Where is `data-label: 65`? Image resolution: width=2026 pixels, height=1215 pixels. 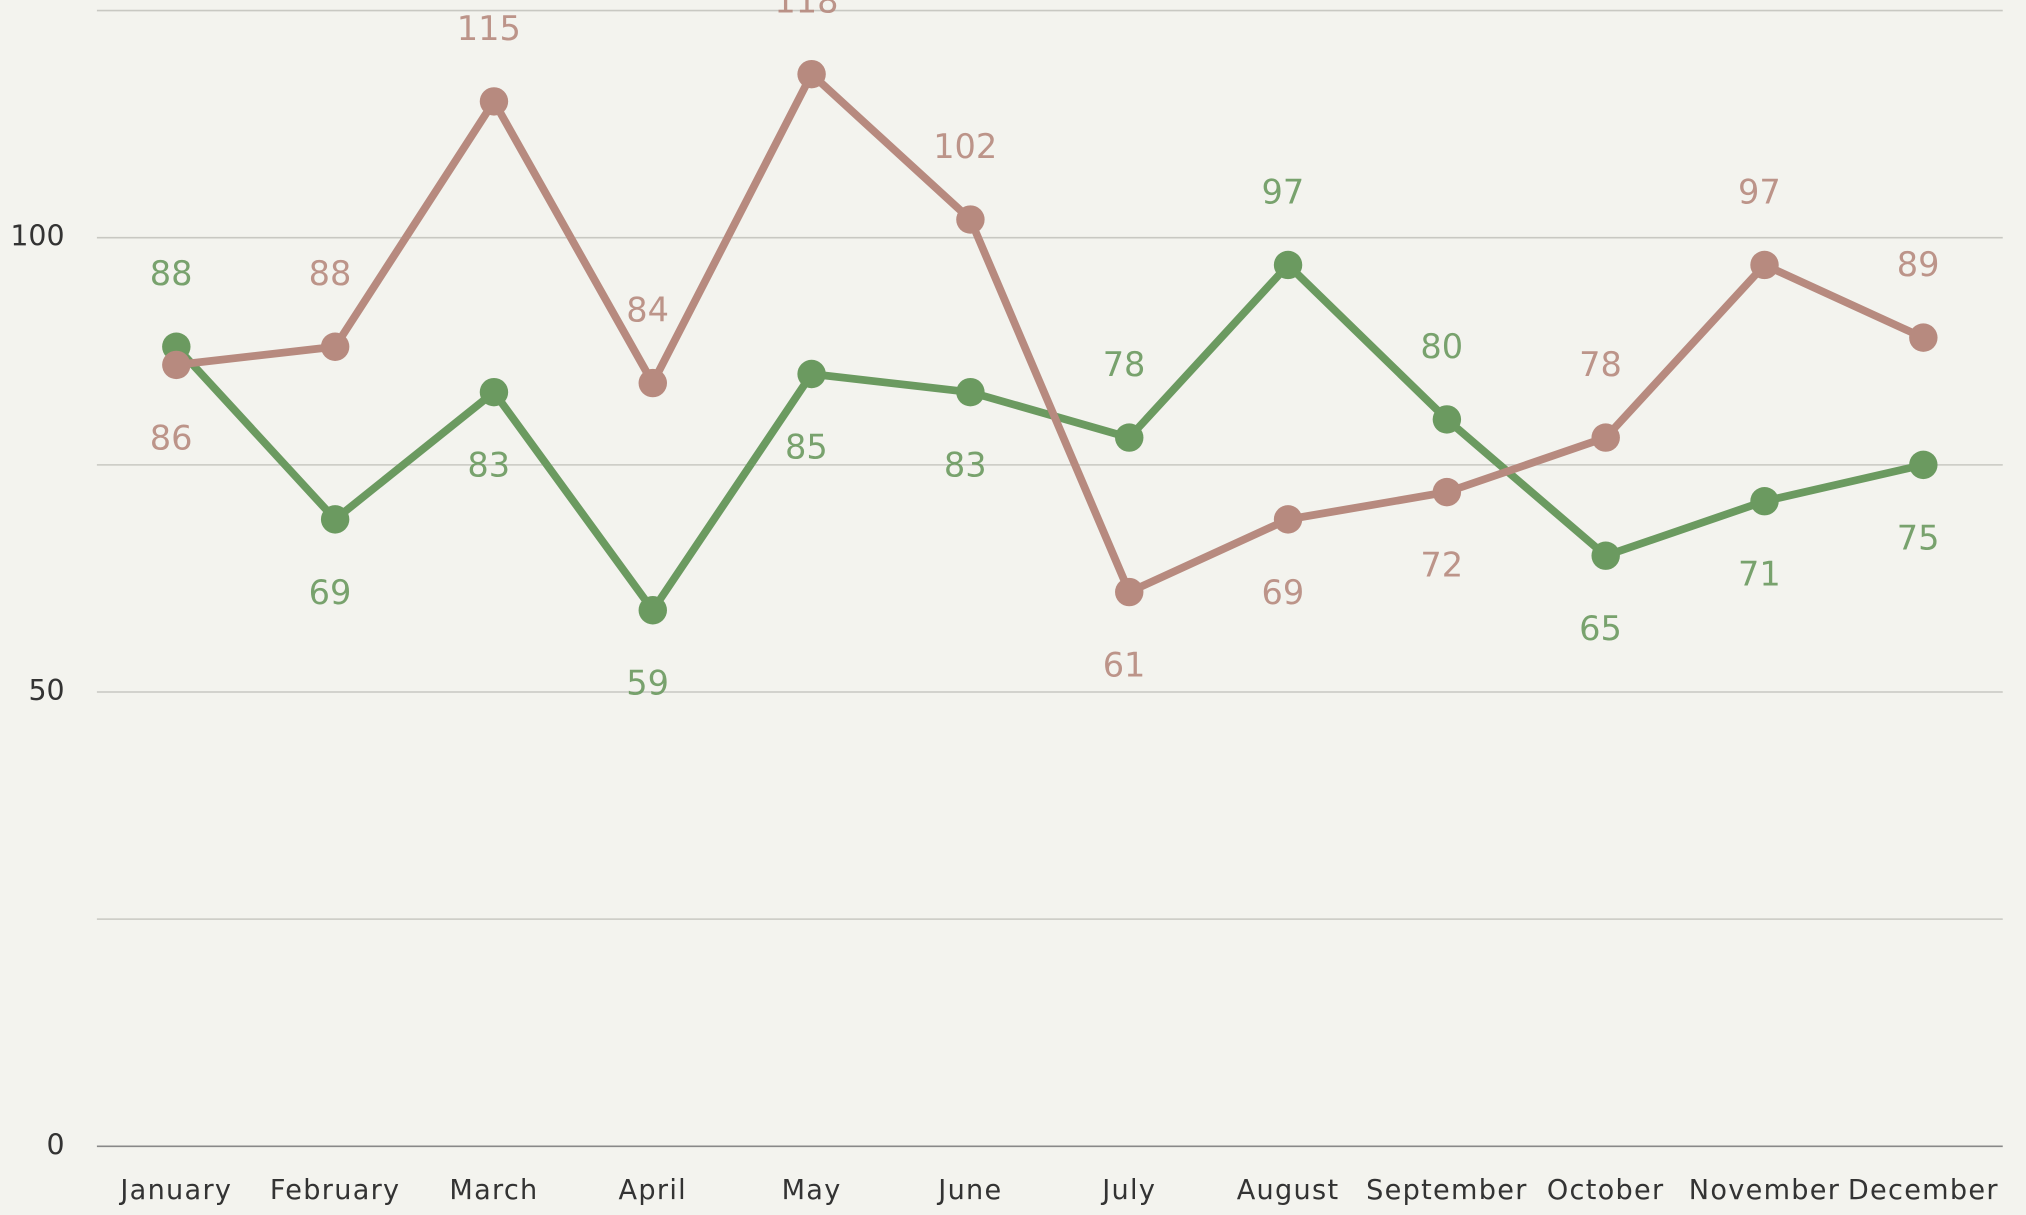
data-label: 65 is located at coordinates (1600, 628).